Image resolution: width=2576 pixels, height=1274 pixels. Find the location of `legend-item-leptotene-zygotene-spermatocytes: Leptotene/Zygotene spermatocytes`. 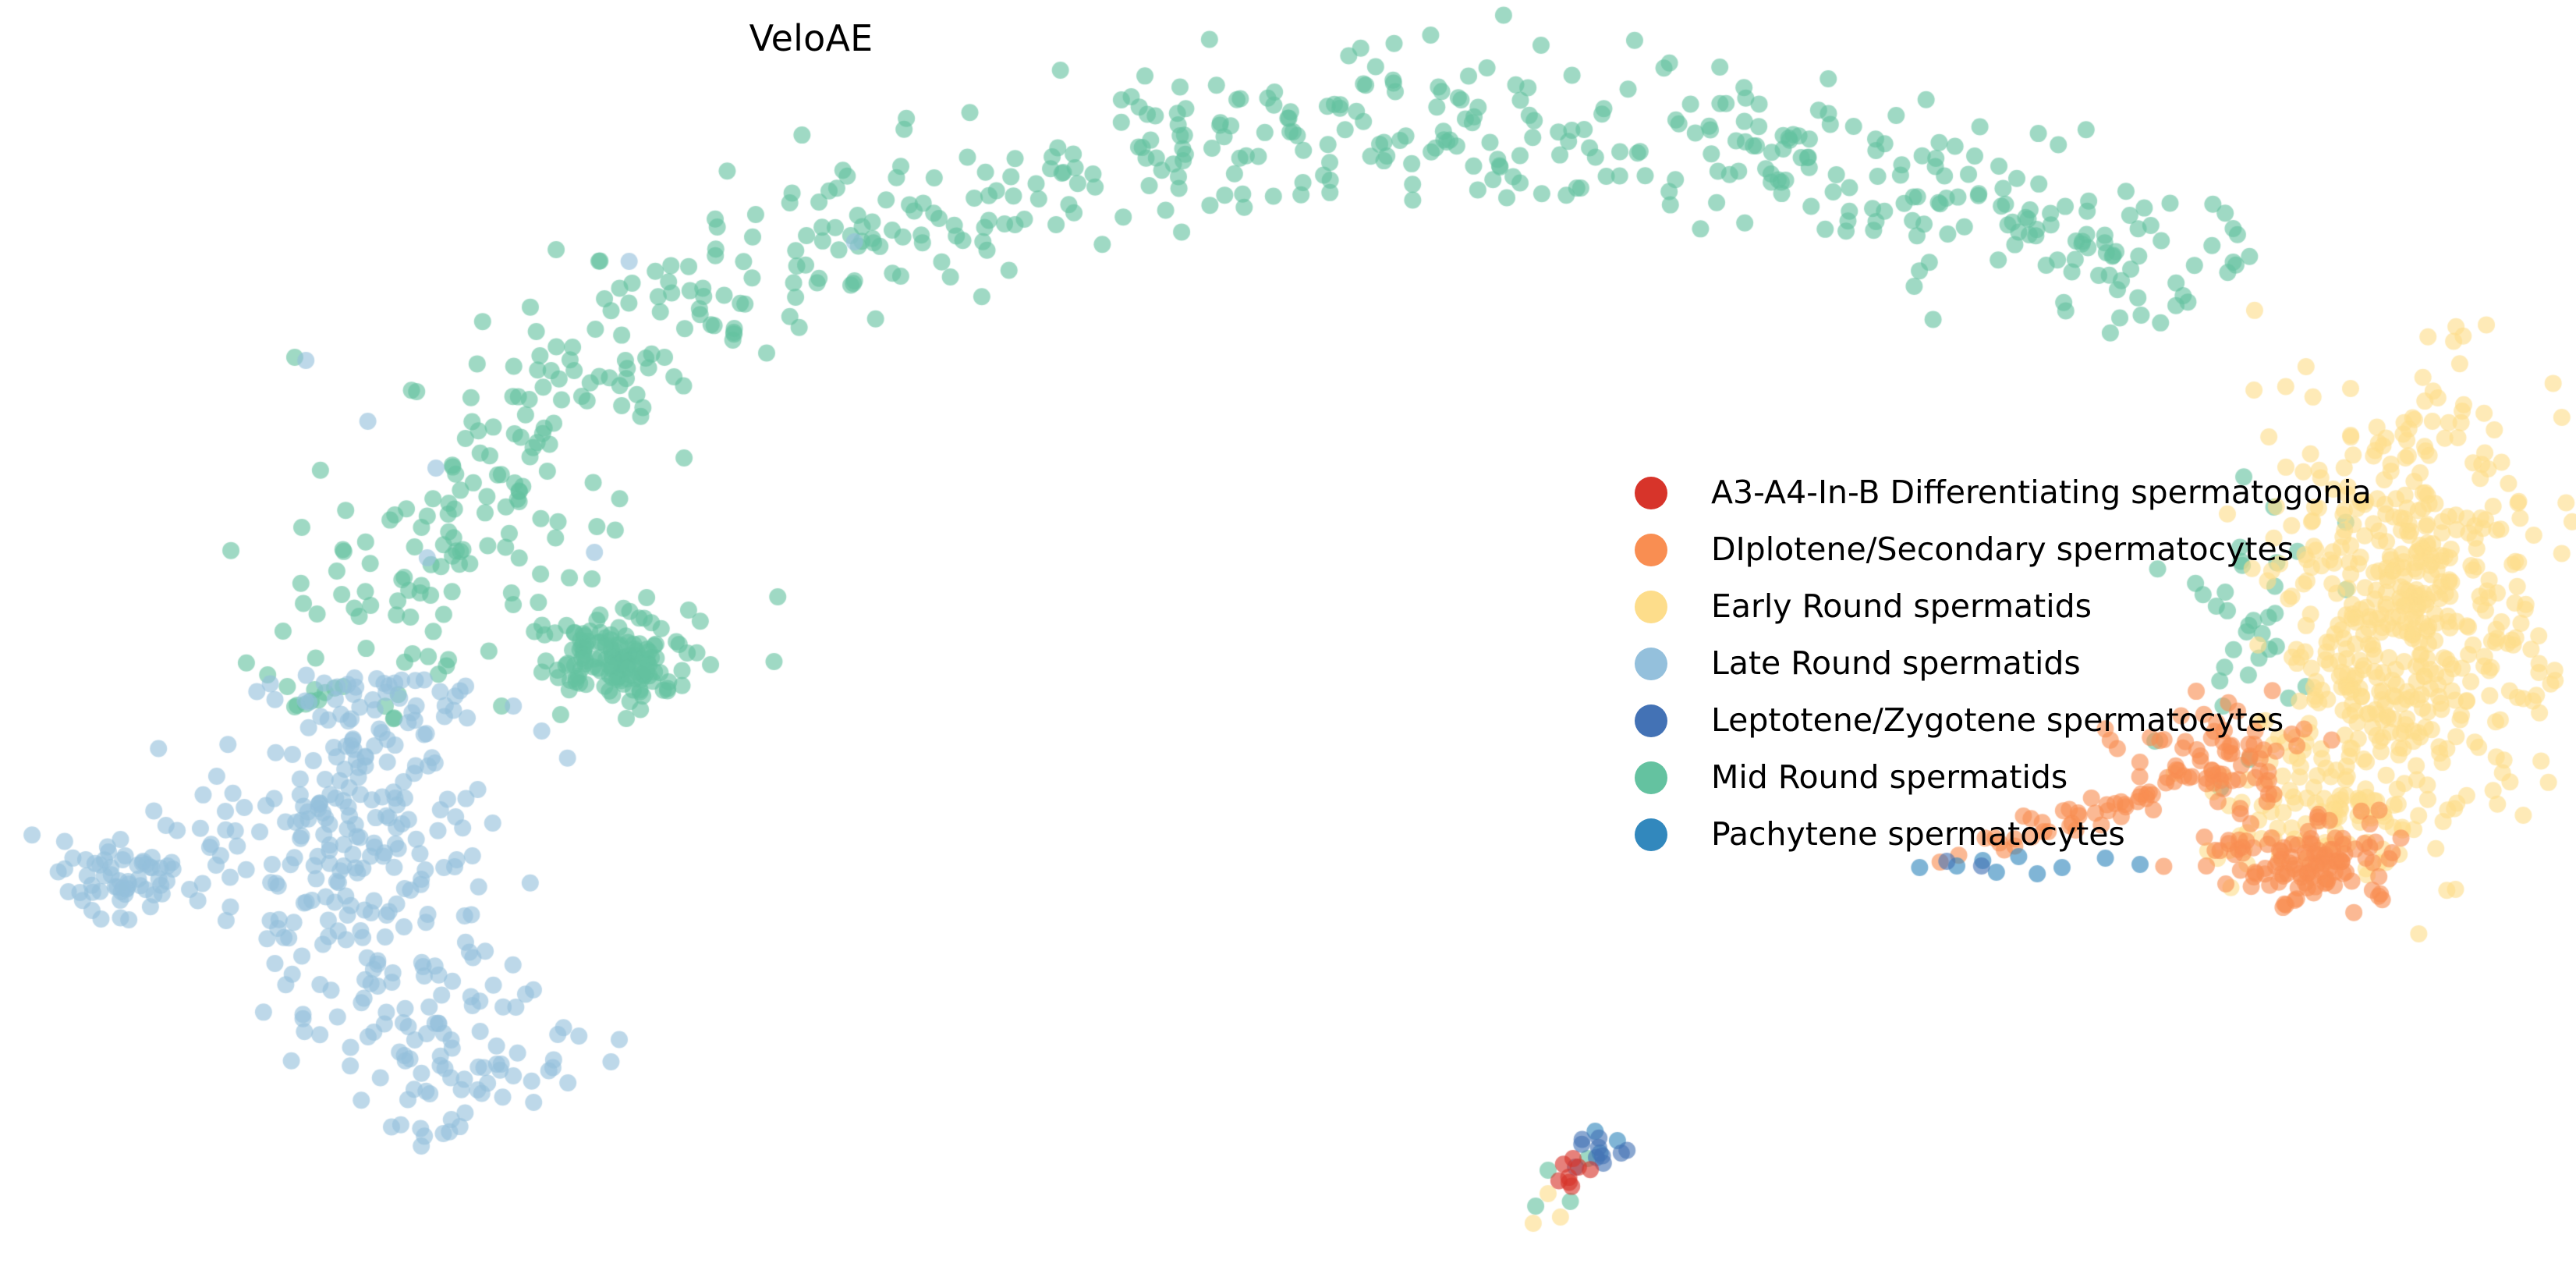

legend-item-leptotene-zygotene-spermatocytes: Leptotene/Zygotene spermatocytes is located at coordinates (2098, 720).